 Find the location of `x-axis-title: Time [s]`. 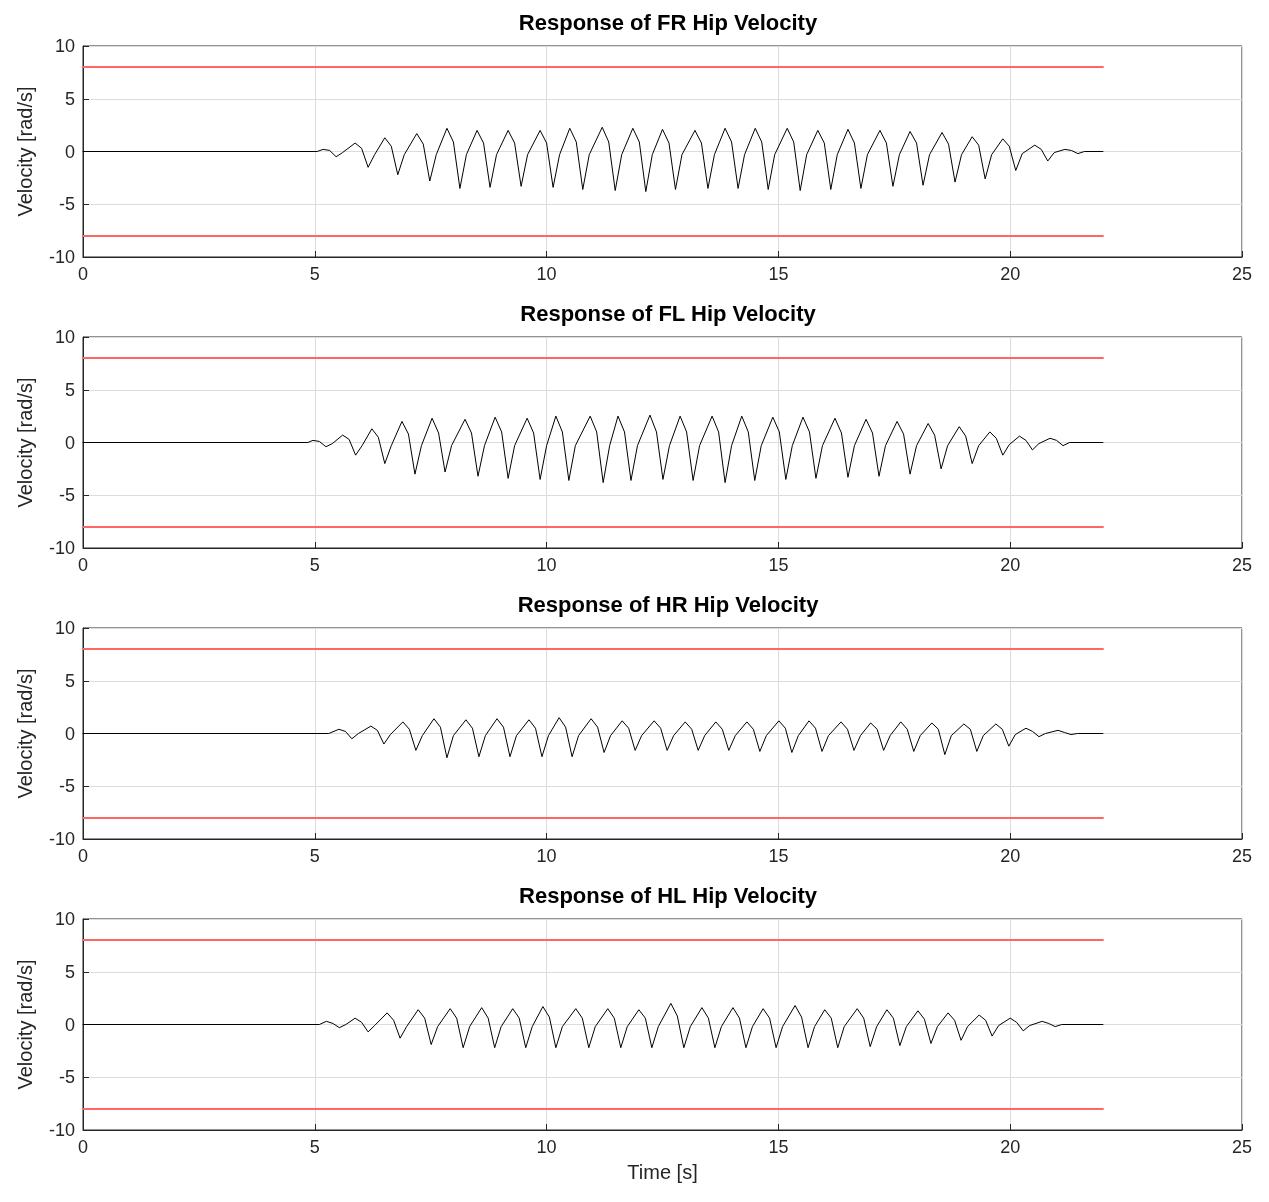

x-axis-title: Time [s] is located at coordinates (662, 1172).